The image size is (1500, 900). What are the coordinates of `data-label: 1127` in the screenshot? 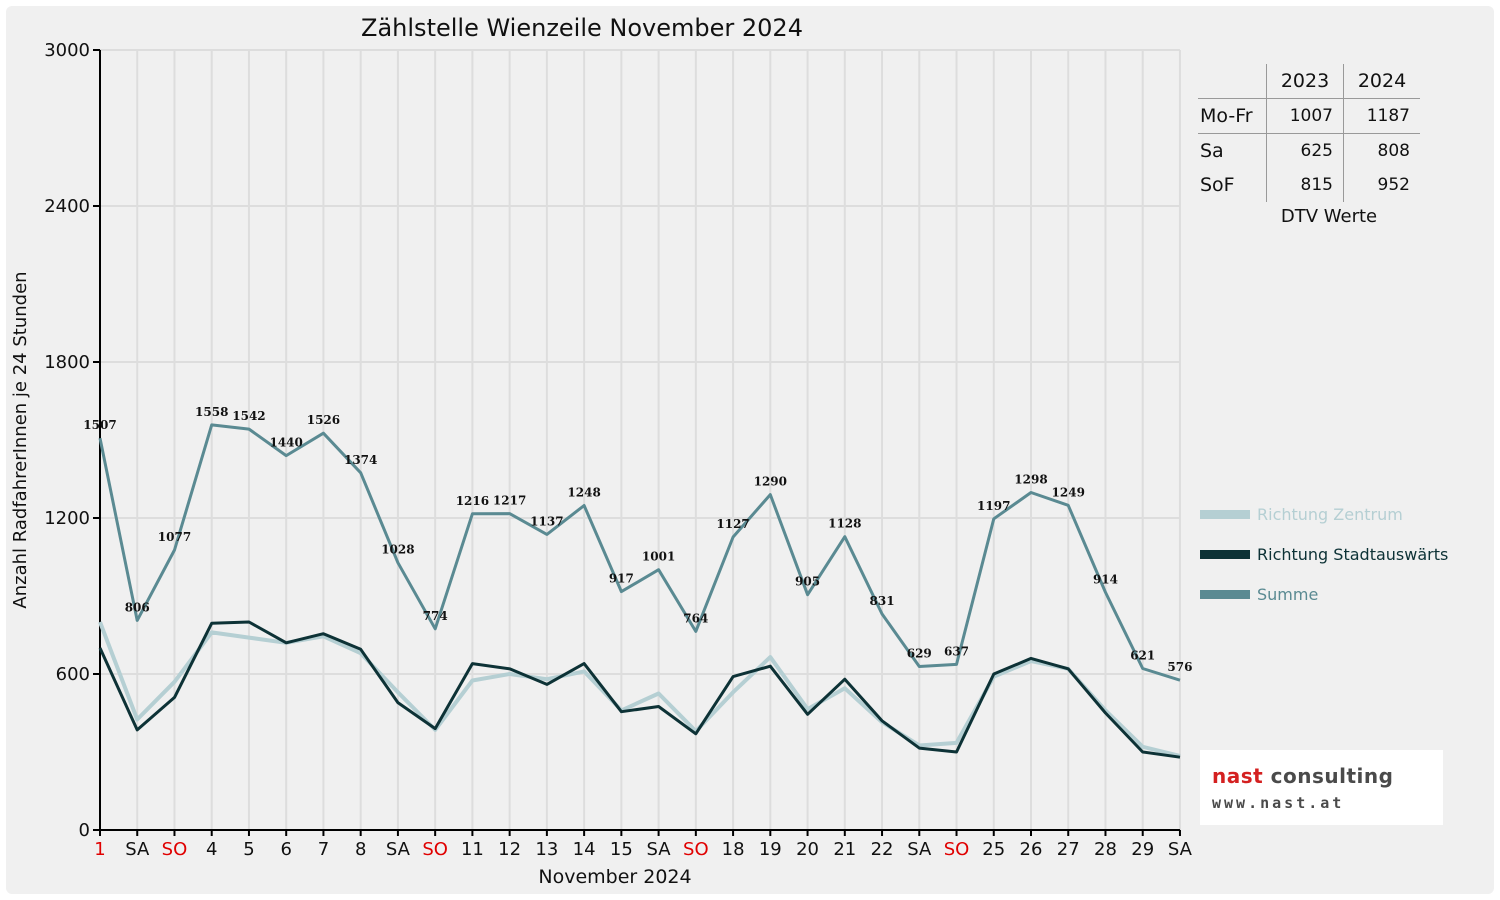 It's located at (732, 524).